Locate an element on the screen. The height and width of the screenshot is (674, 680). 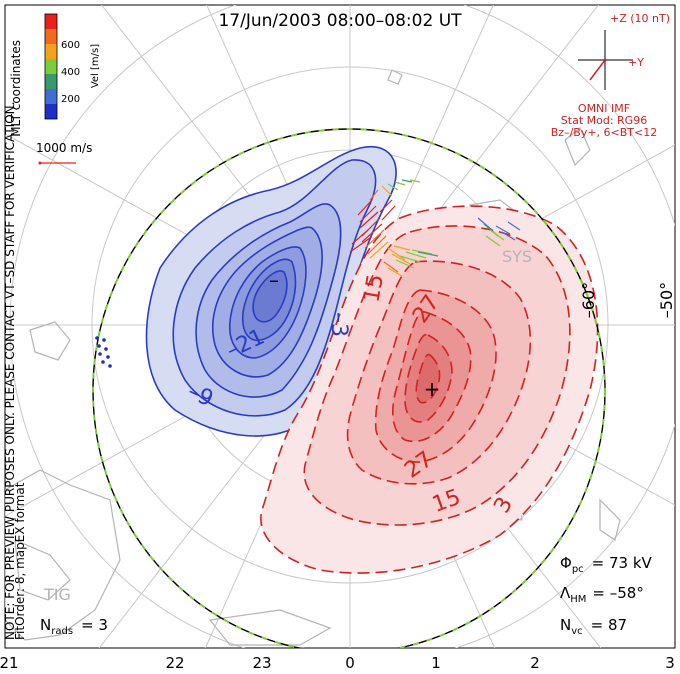
stat-sub: vc is located at coordinates (576, 631).